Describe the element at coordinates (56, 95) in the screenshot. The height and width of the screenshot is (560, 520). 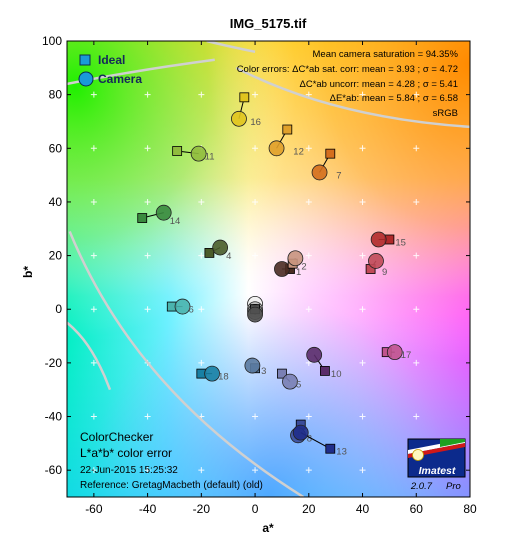
I see `y-tick-label: 80` at that location.